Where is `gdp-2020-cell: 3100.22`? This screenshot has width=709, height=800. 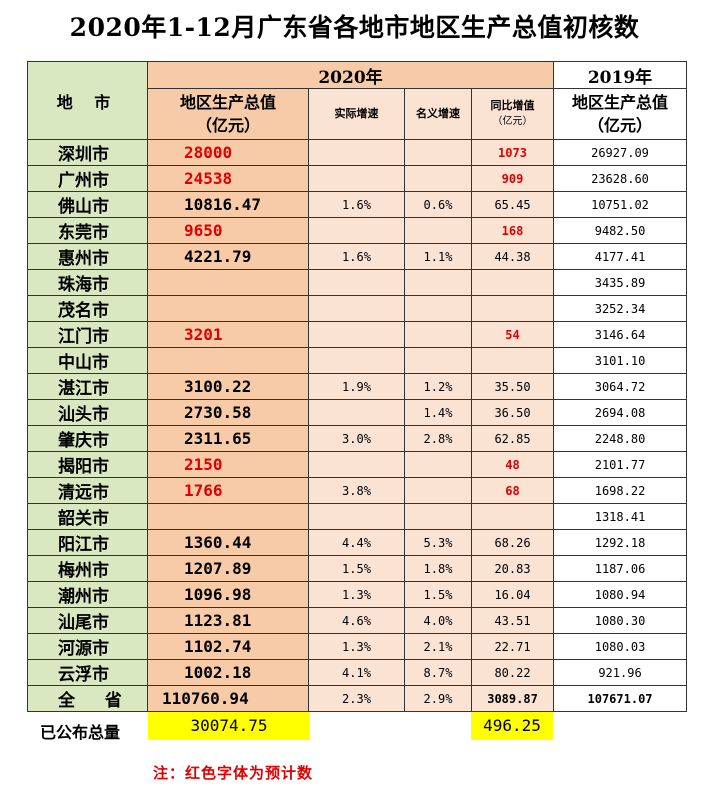 gdp-2020-cell: 3100.22 is located at coordinates (228, 387).